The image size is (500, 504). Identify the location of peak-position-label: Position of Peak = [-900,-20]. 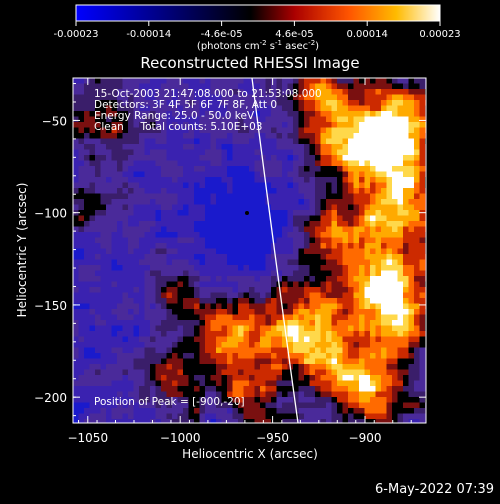
(169, 402).